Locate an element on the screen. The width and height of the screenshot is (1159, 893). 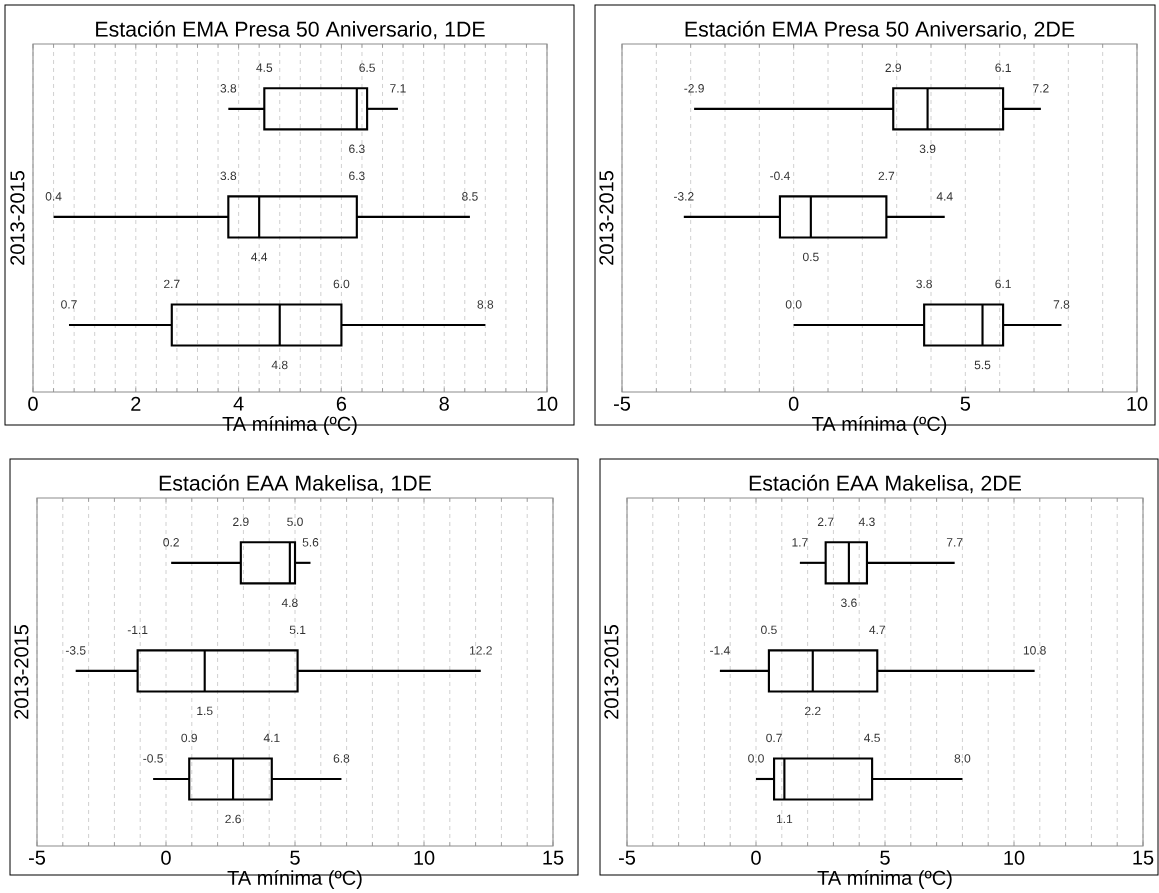
annotation: 3.9 is located at coordinates (927, 148).